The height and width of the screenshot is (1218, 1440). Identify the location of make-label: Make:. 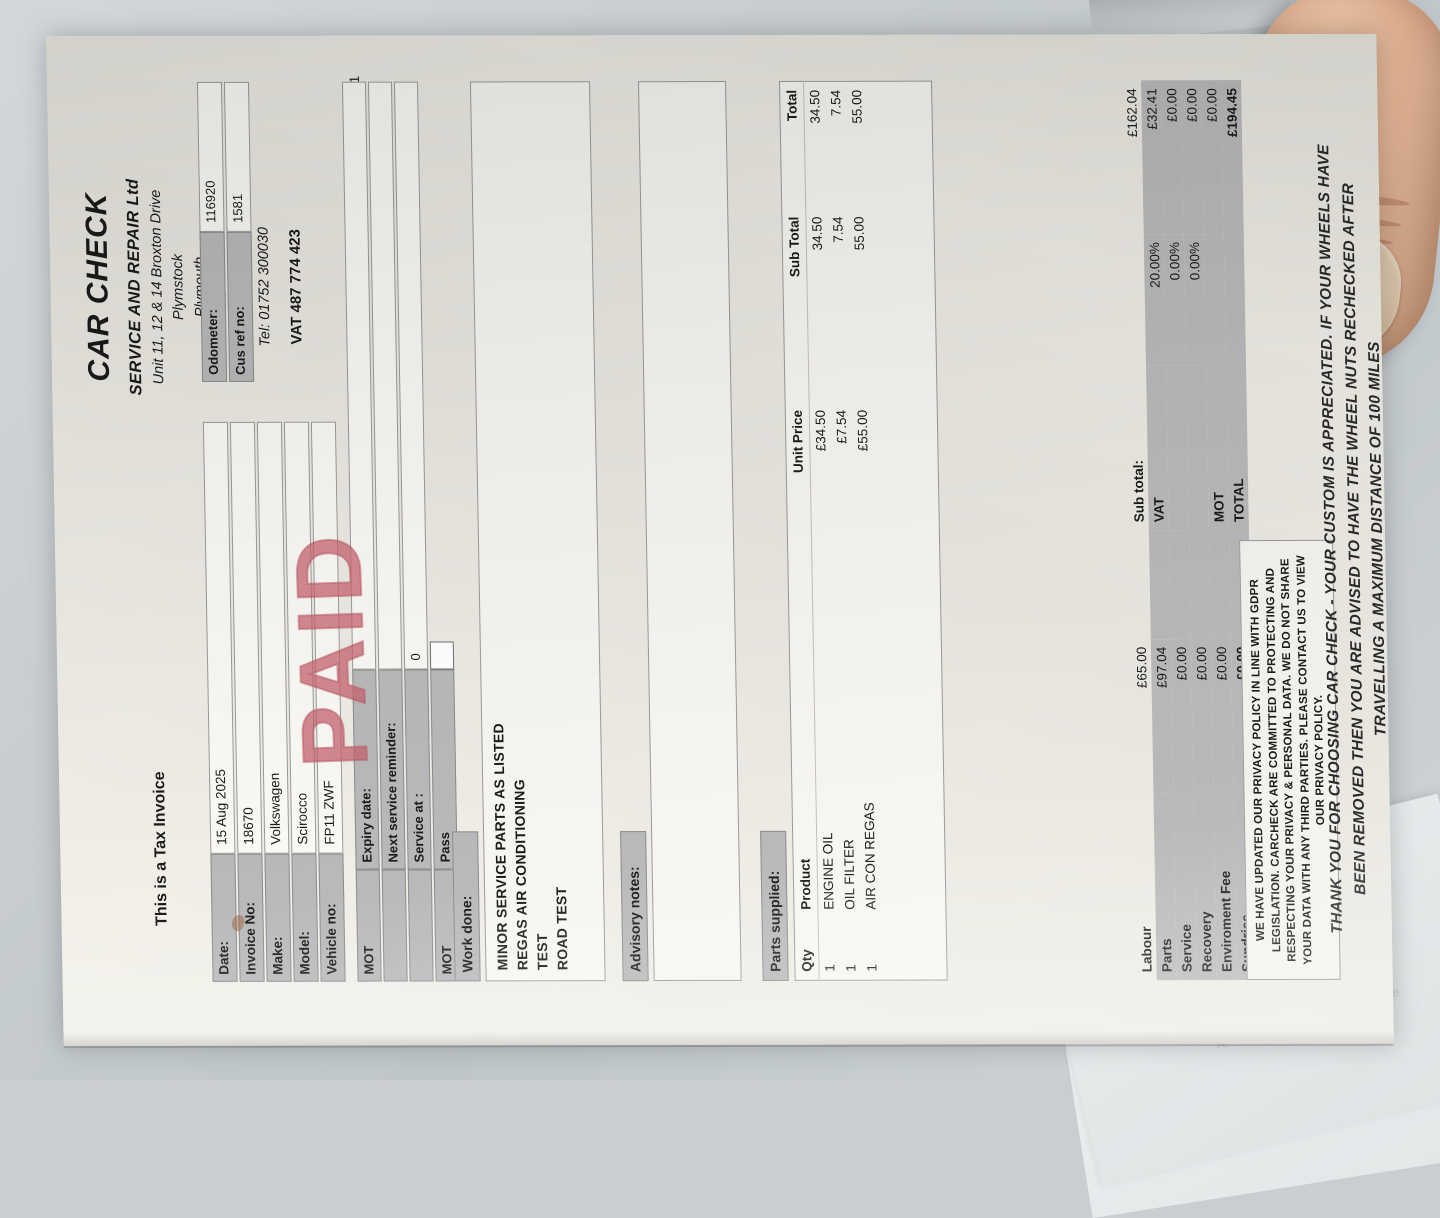
(278, 917).